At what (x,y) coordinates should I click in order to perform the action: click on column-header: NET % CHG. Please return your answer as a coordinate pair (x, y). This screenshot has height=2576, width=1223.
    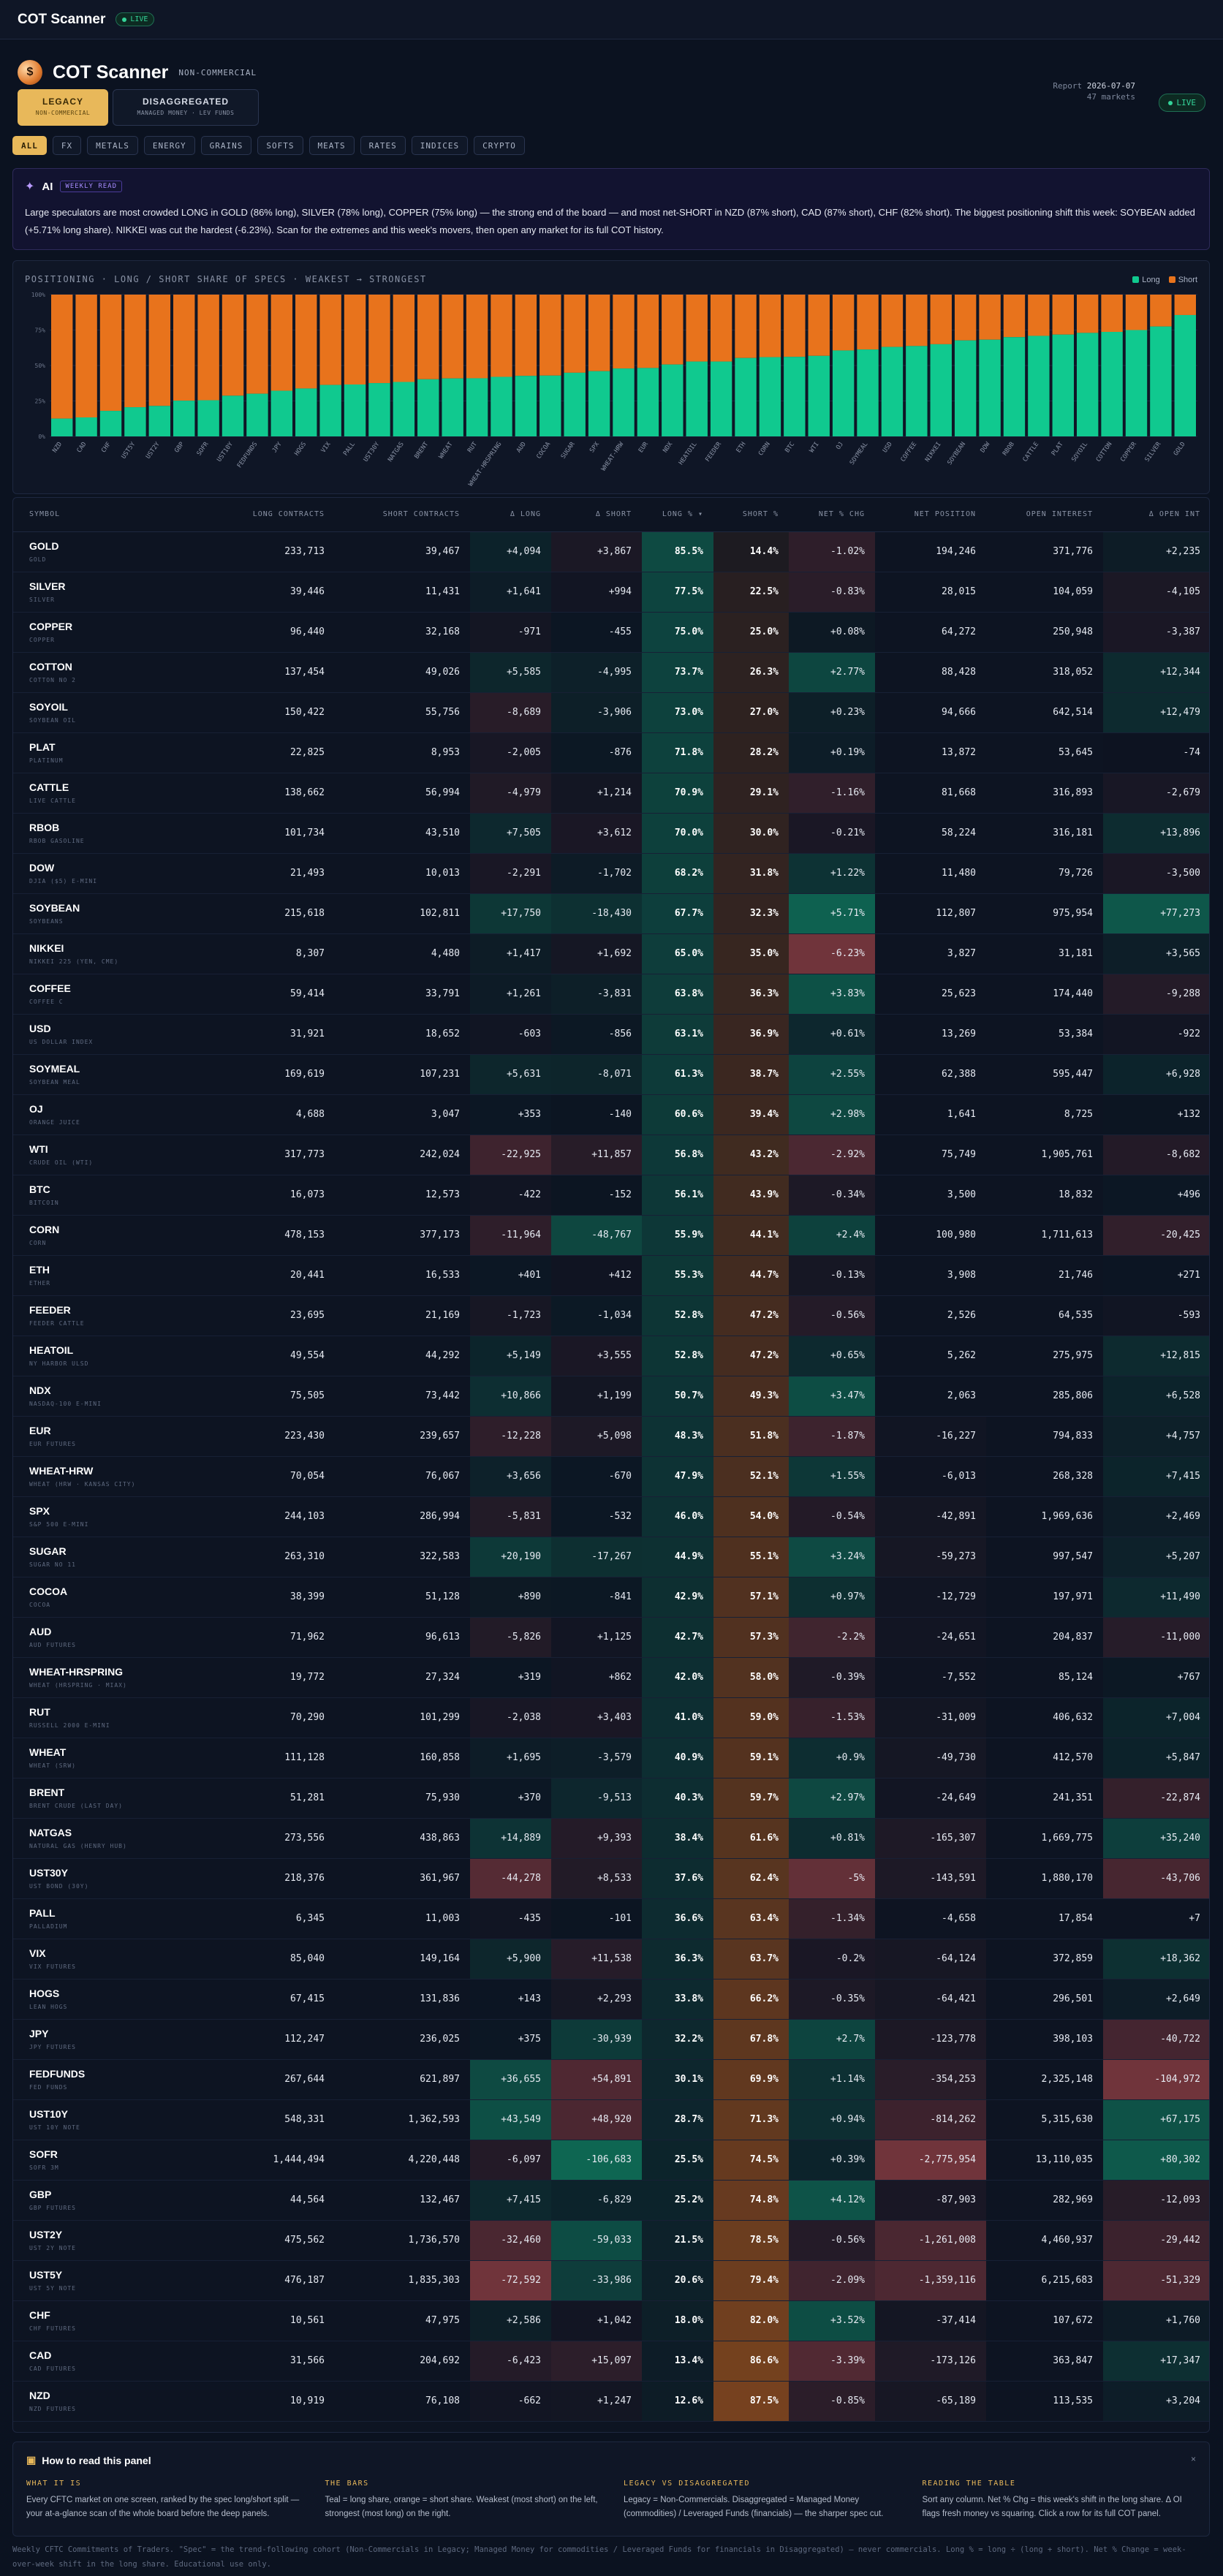
    Looking at the image, I should click on (832, 515).